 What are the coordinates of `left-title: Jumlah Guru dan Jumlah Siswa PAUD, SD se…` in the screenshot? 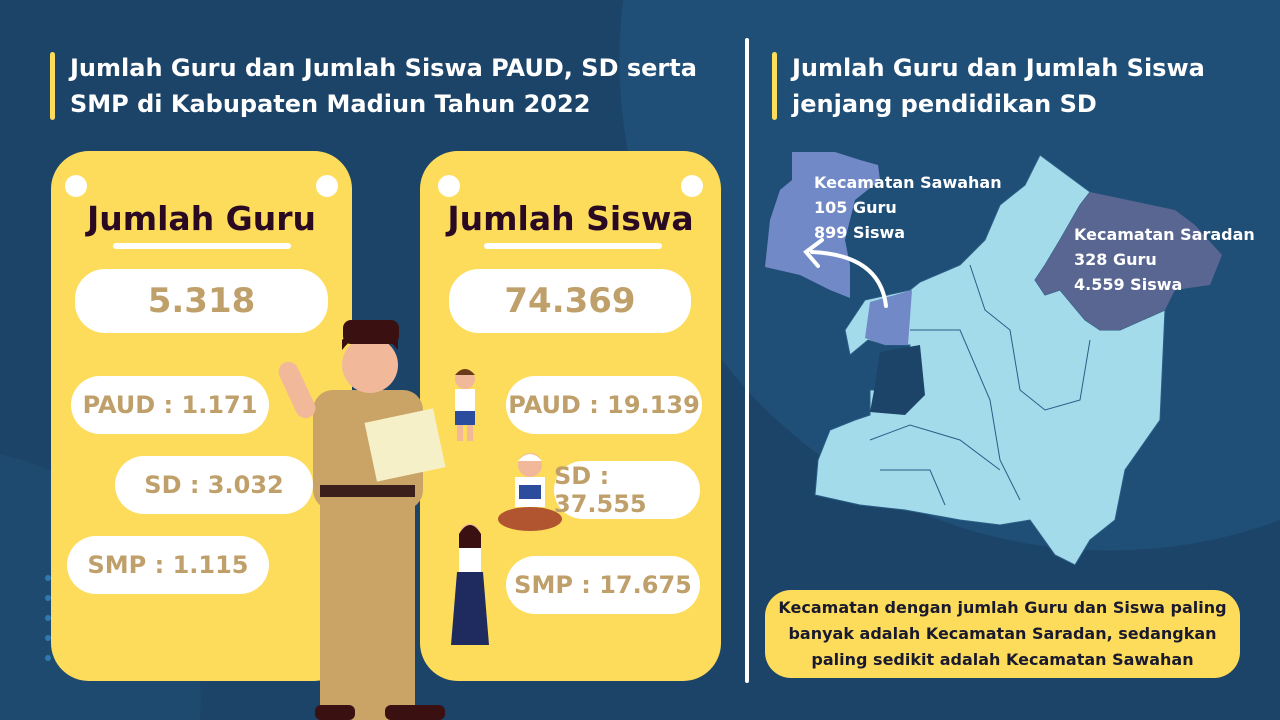 It's located at (380, 86).